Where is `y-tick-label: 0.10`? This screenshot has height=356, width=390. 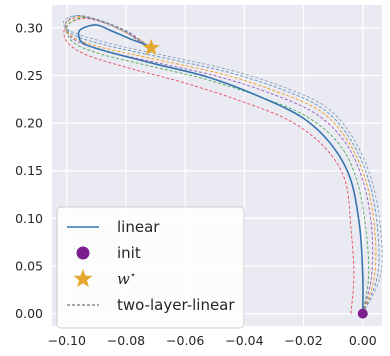 y-tick-label: 0.10 is located at coordinates (29, 218).